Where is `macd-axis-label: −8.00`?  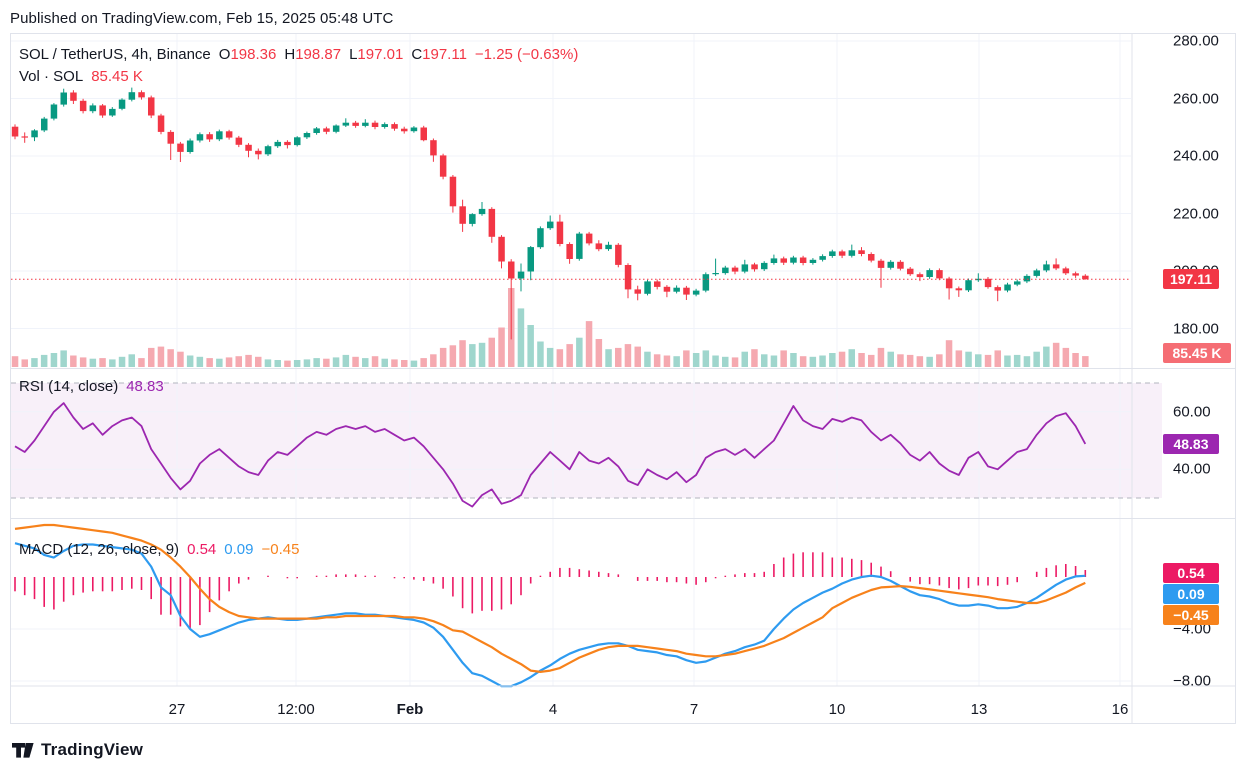 macd-axis-label: −8.00 is located at coordinates (1192, 681).